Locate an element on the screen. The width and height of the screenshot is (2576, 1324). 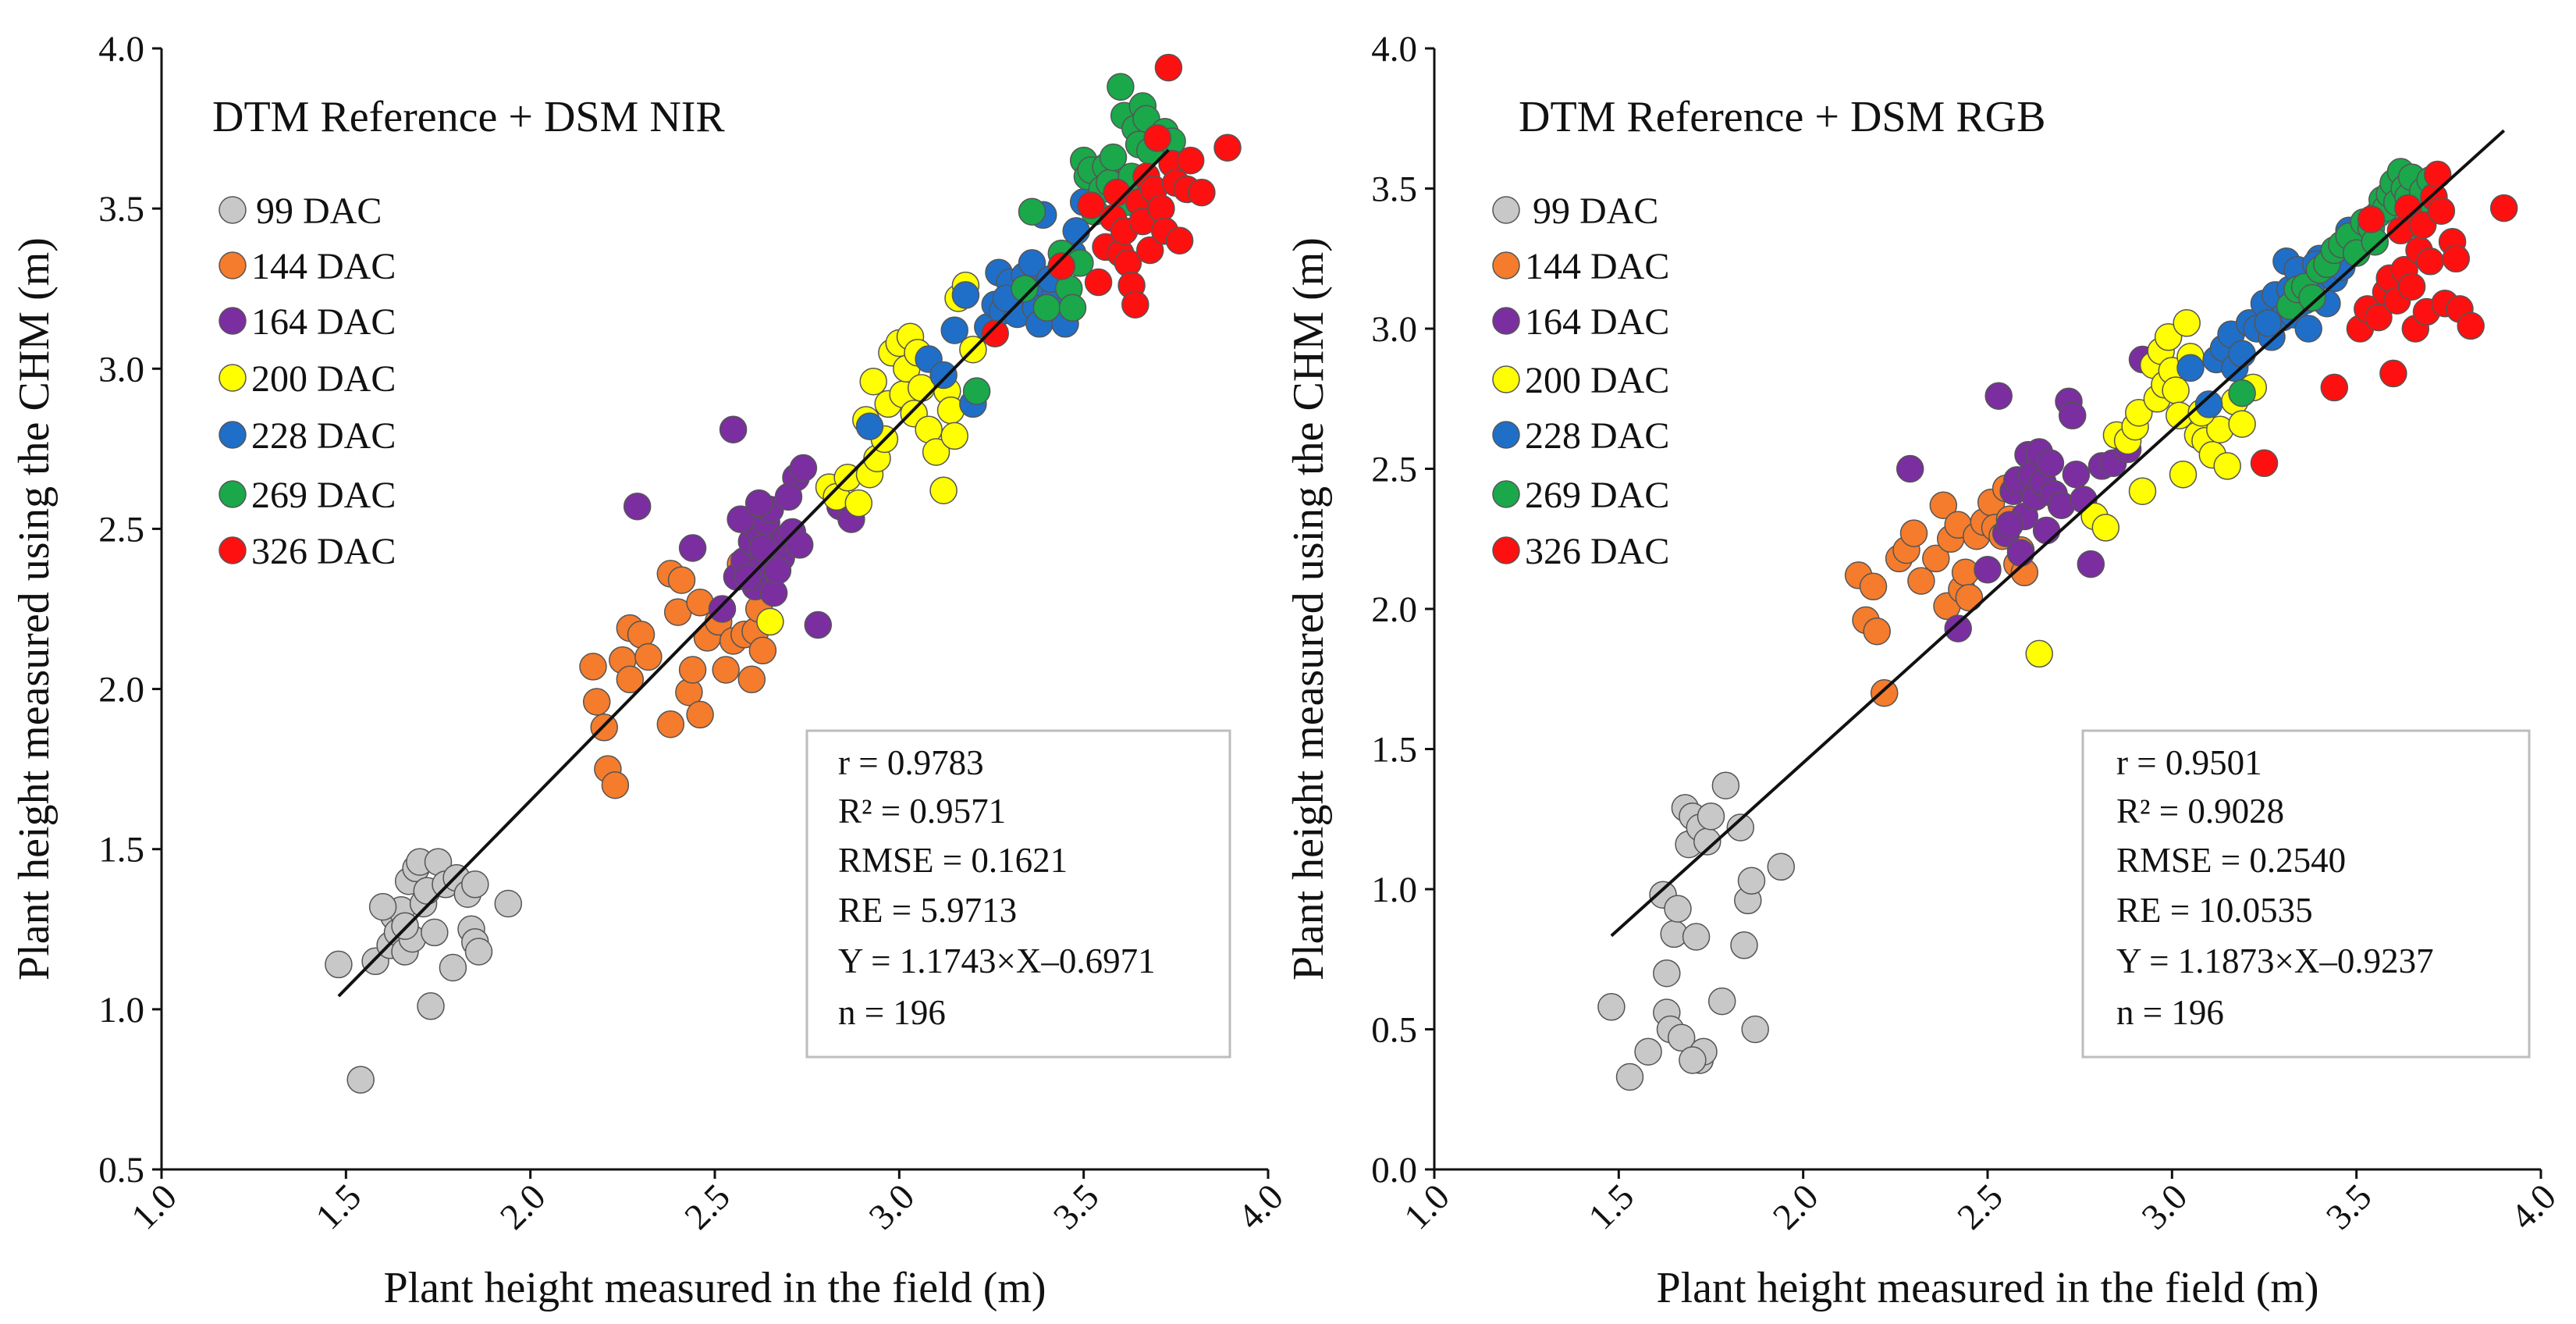
stat-equation-nir: Y = 1.1743×X–0.6971 is located at coordinates (997, 961).